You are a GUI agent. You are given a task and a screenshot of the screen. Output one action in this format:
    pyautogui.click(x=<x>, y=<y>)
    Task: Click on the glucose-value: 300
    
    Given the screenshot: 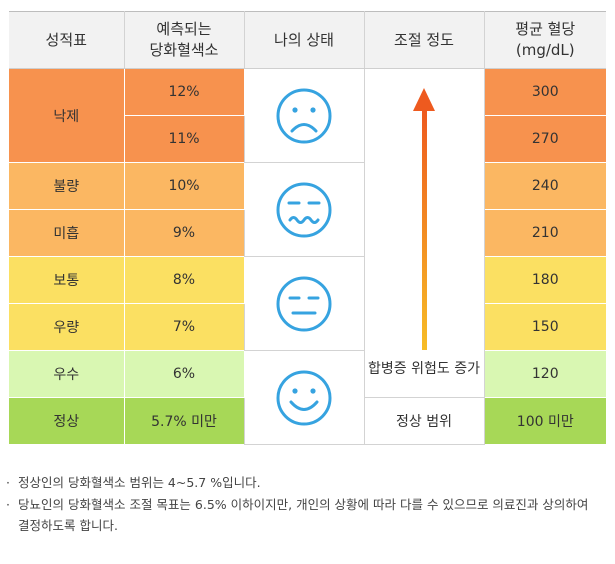 What is the action you would take?
    pyautogui.click(x=545, y=92)
    